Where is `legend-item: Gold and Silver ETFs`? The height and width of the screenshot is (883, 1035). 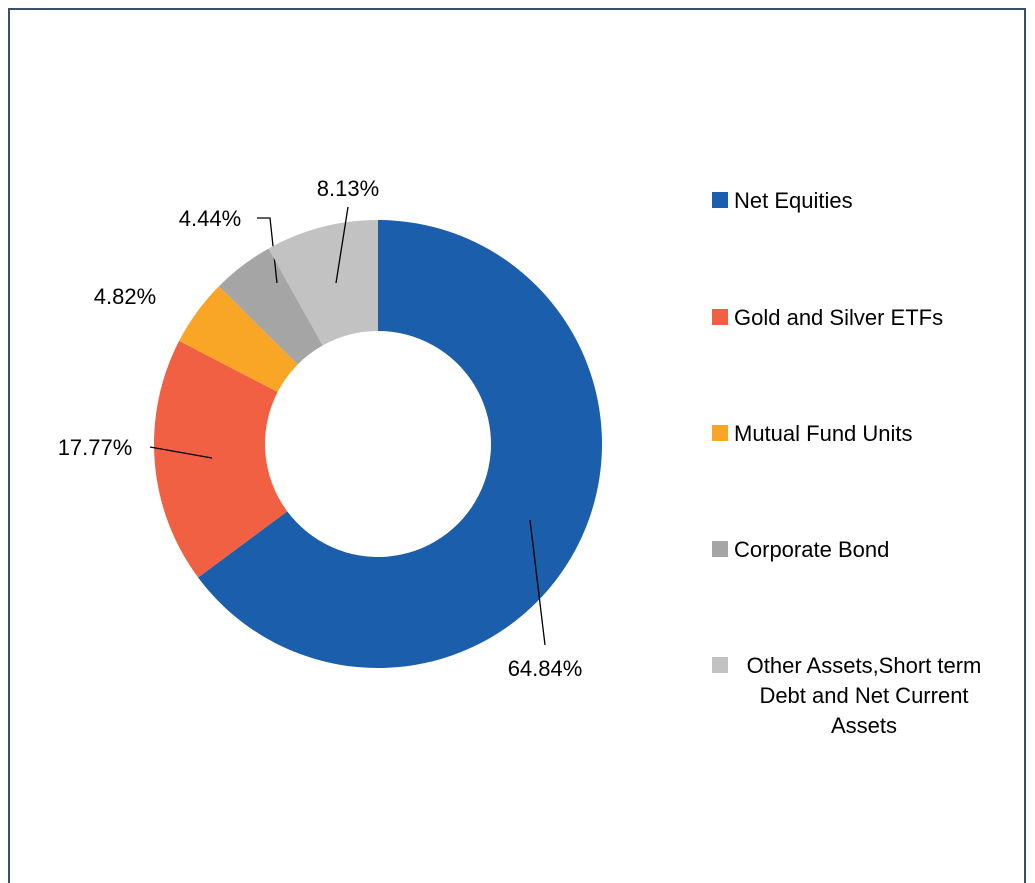
legend-item: Gold and Silver ETFs is located at coordinates (862, 318).